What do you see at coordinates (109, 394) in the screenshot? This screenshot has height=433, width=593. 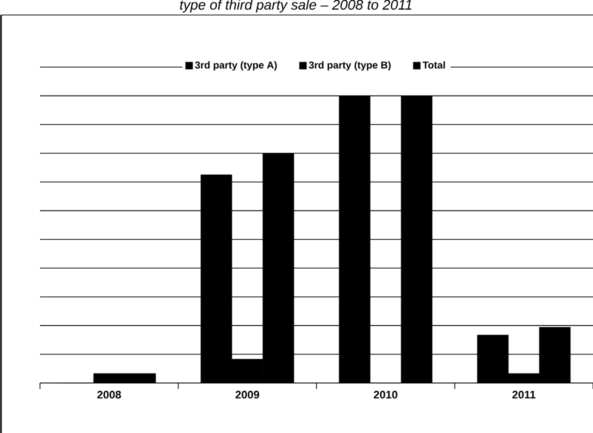 I see `x-tick-label: 2008` at bounding box center [109, 394].